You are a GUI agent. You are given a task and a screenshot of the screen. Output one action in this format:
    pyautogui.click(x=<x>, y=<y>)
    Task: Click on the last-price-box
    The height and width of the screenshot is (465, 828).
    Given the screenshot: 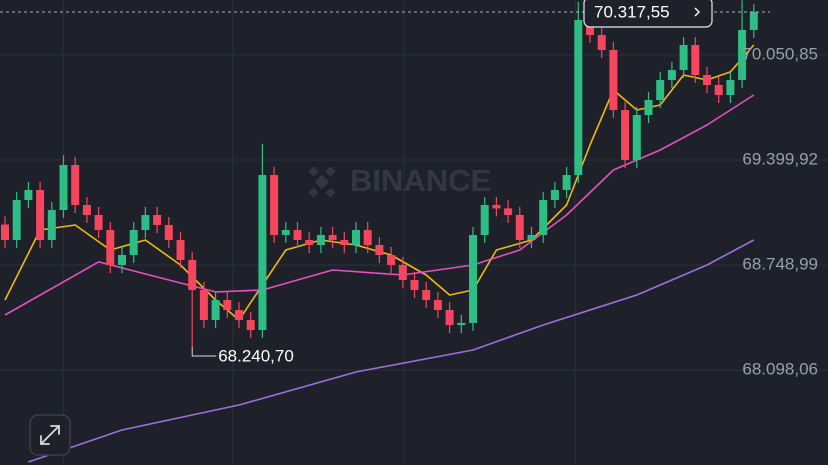 What is the action you would take?
    pyautogui.click(x=648, y=14)
    